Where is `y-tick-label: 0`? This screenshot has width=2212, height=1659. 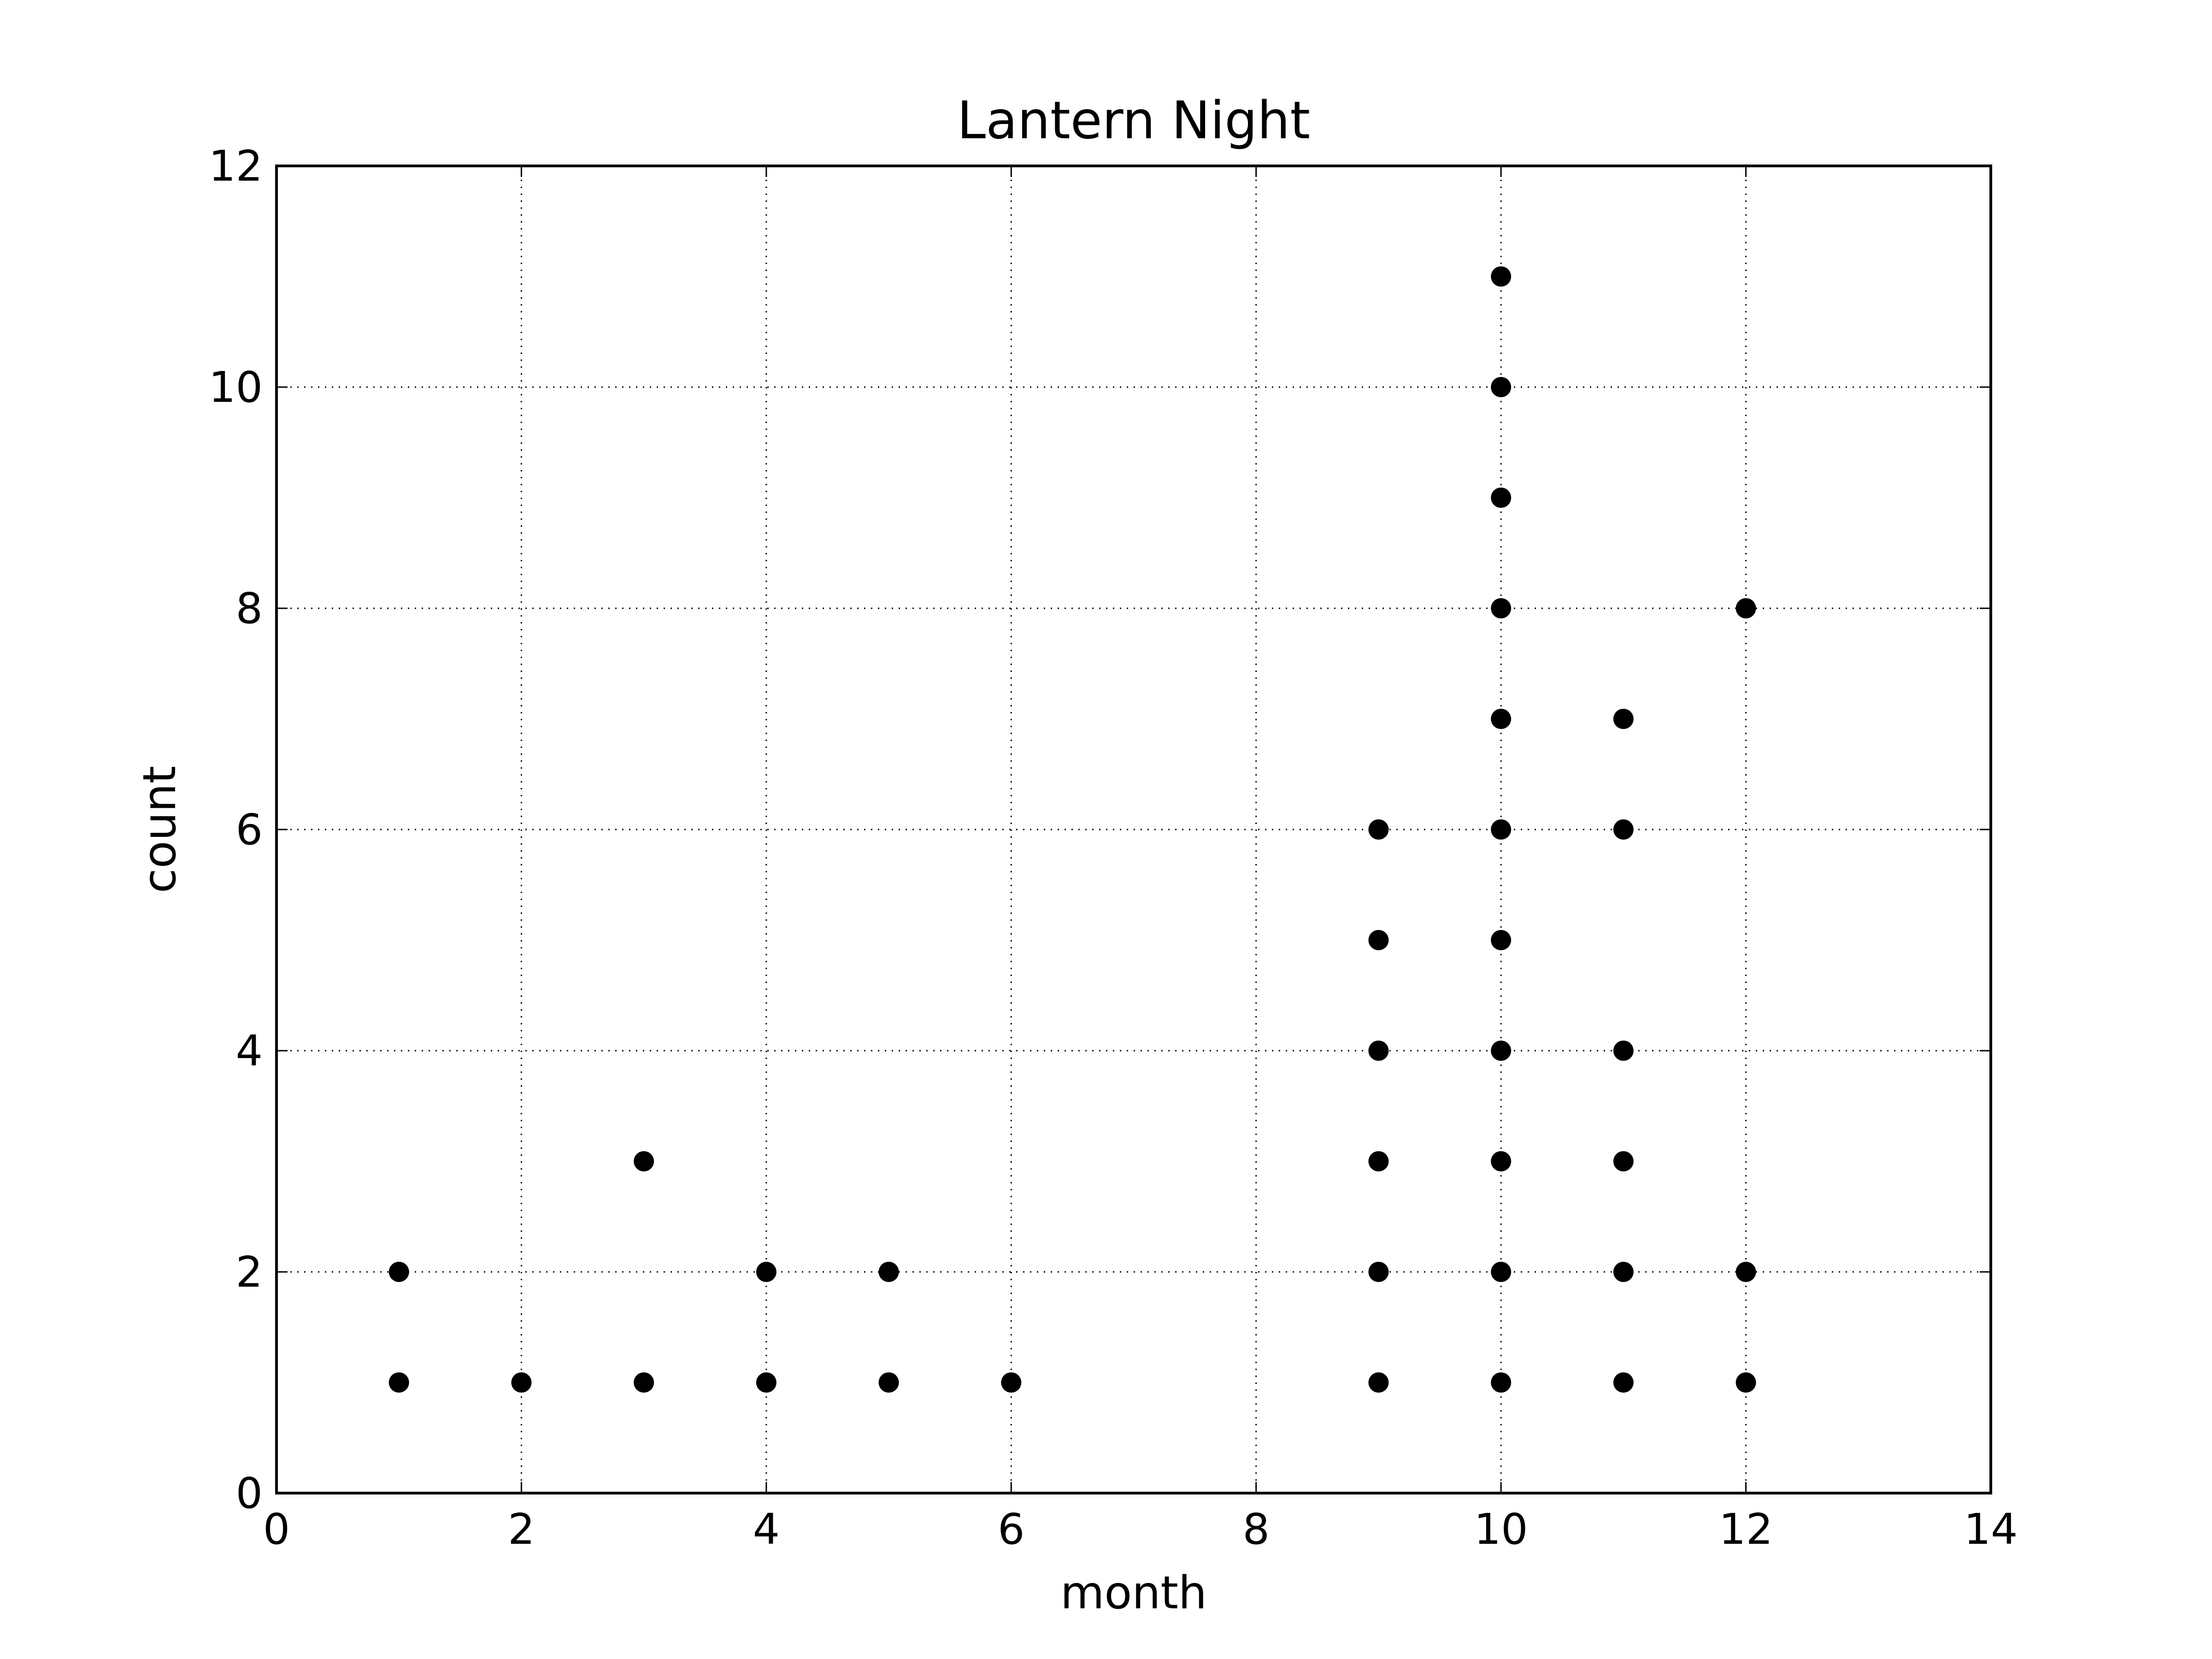 y-tick-label: 0 is located at coordinates (249, 1493).